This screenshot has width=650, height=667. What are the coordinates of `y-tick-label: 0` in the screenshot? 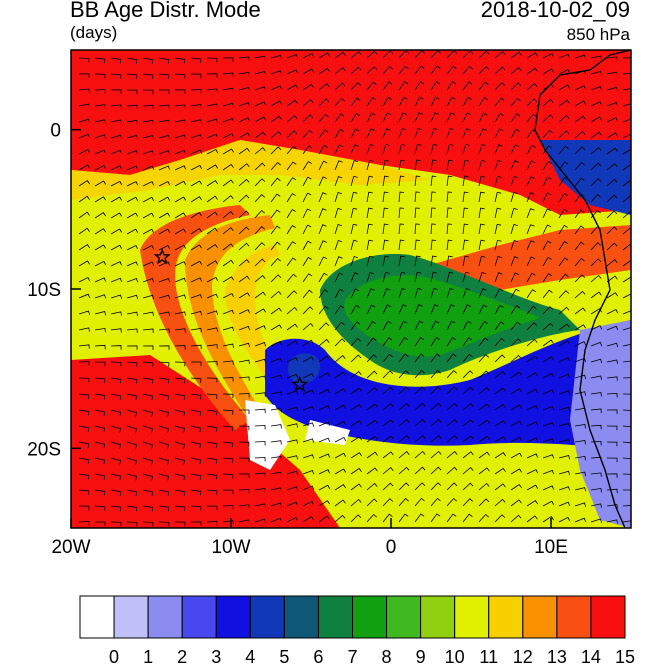 It's located at (55, 131).